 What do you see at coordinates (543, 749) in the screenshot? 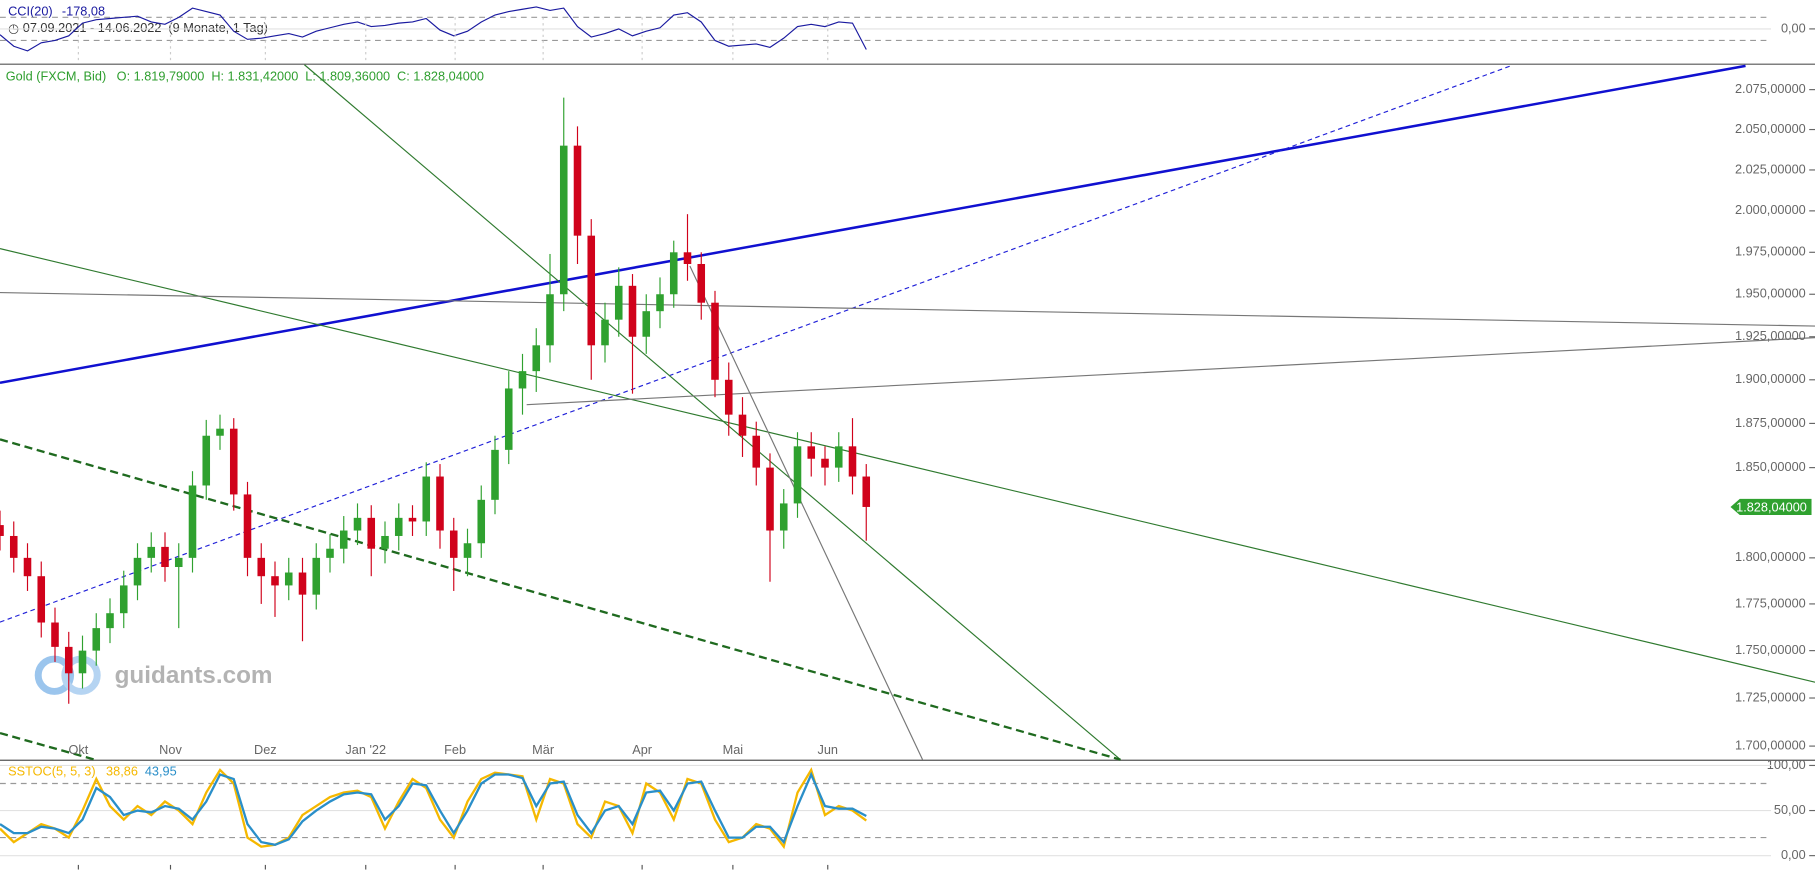
I see `x-tick-label: Mär` at bounding box center [543, 749].